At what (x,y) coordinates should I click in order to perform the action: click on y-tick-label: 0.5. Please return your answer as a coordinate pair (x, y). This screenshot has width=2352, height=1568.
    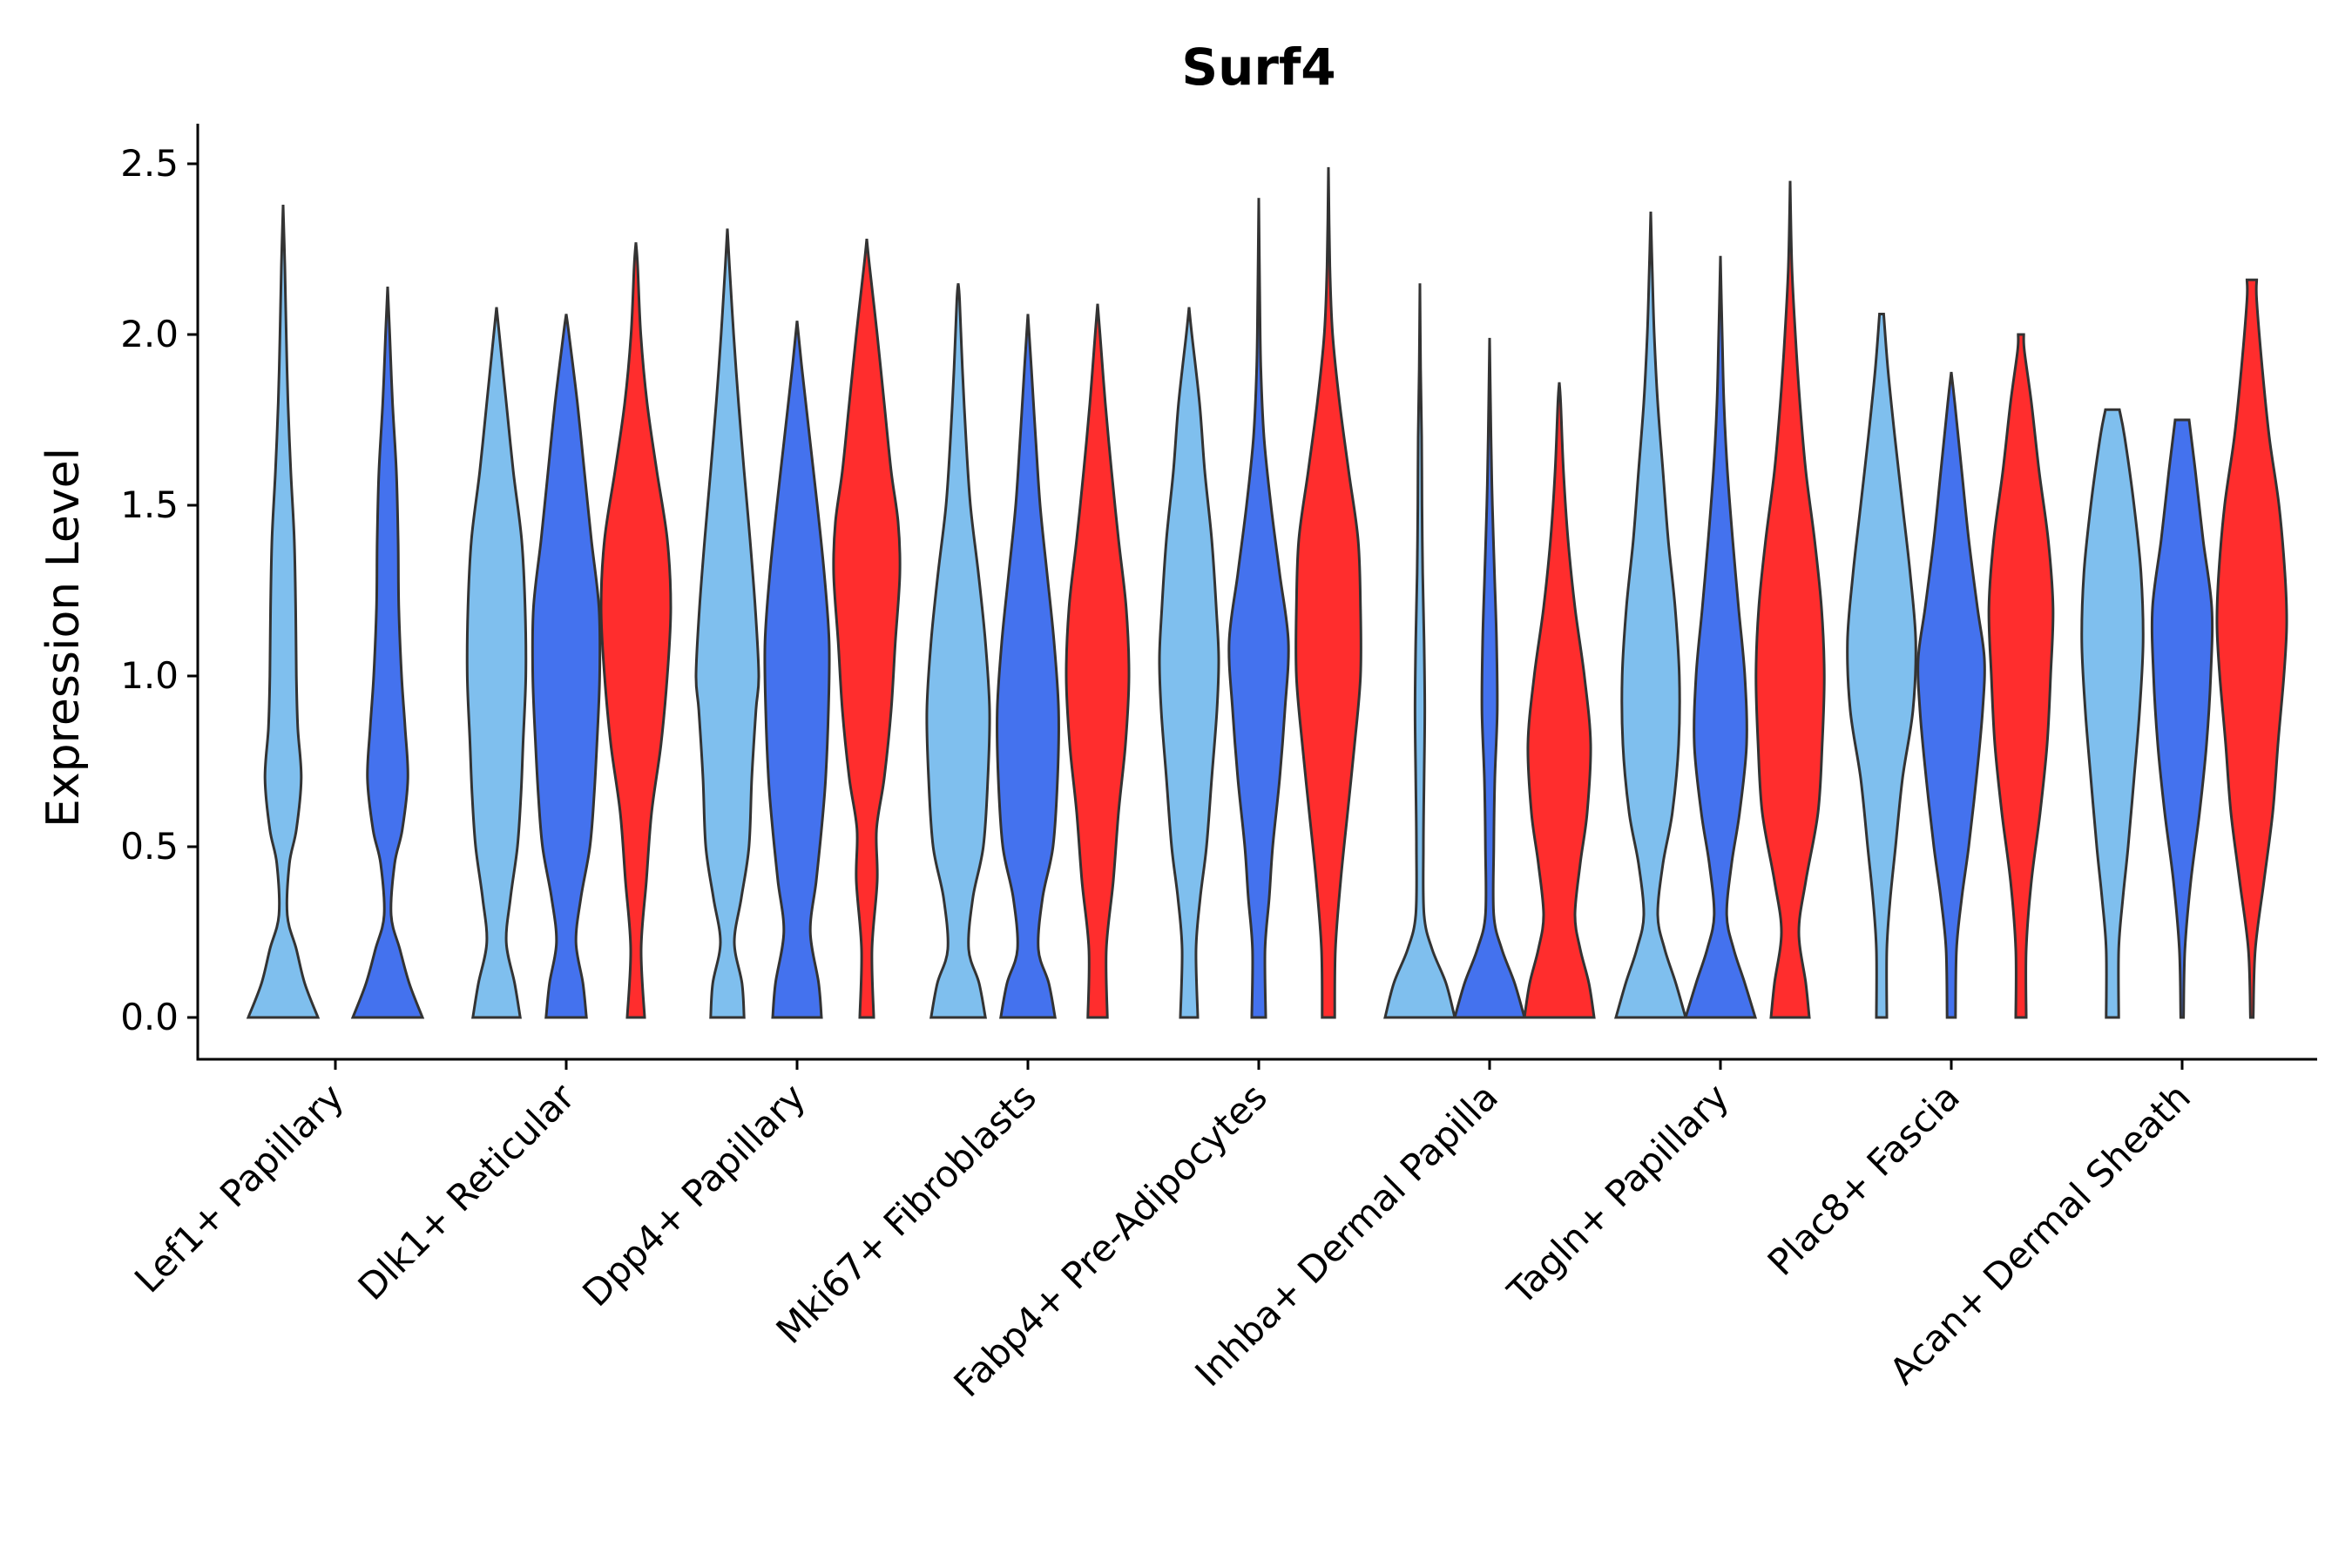
    Looking at the image, I should click on (150, 846).